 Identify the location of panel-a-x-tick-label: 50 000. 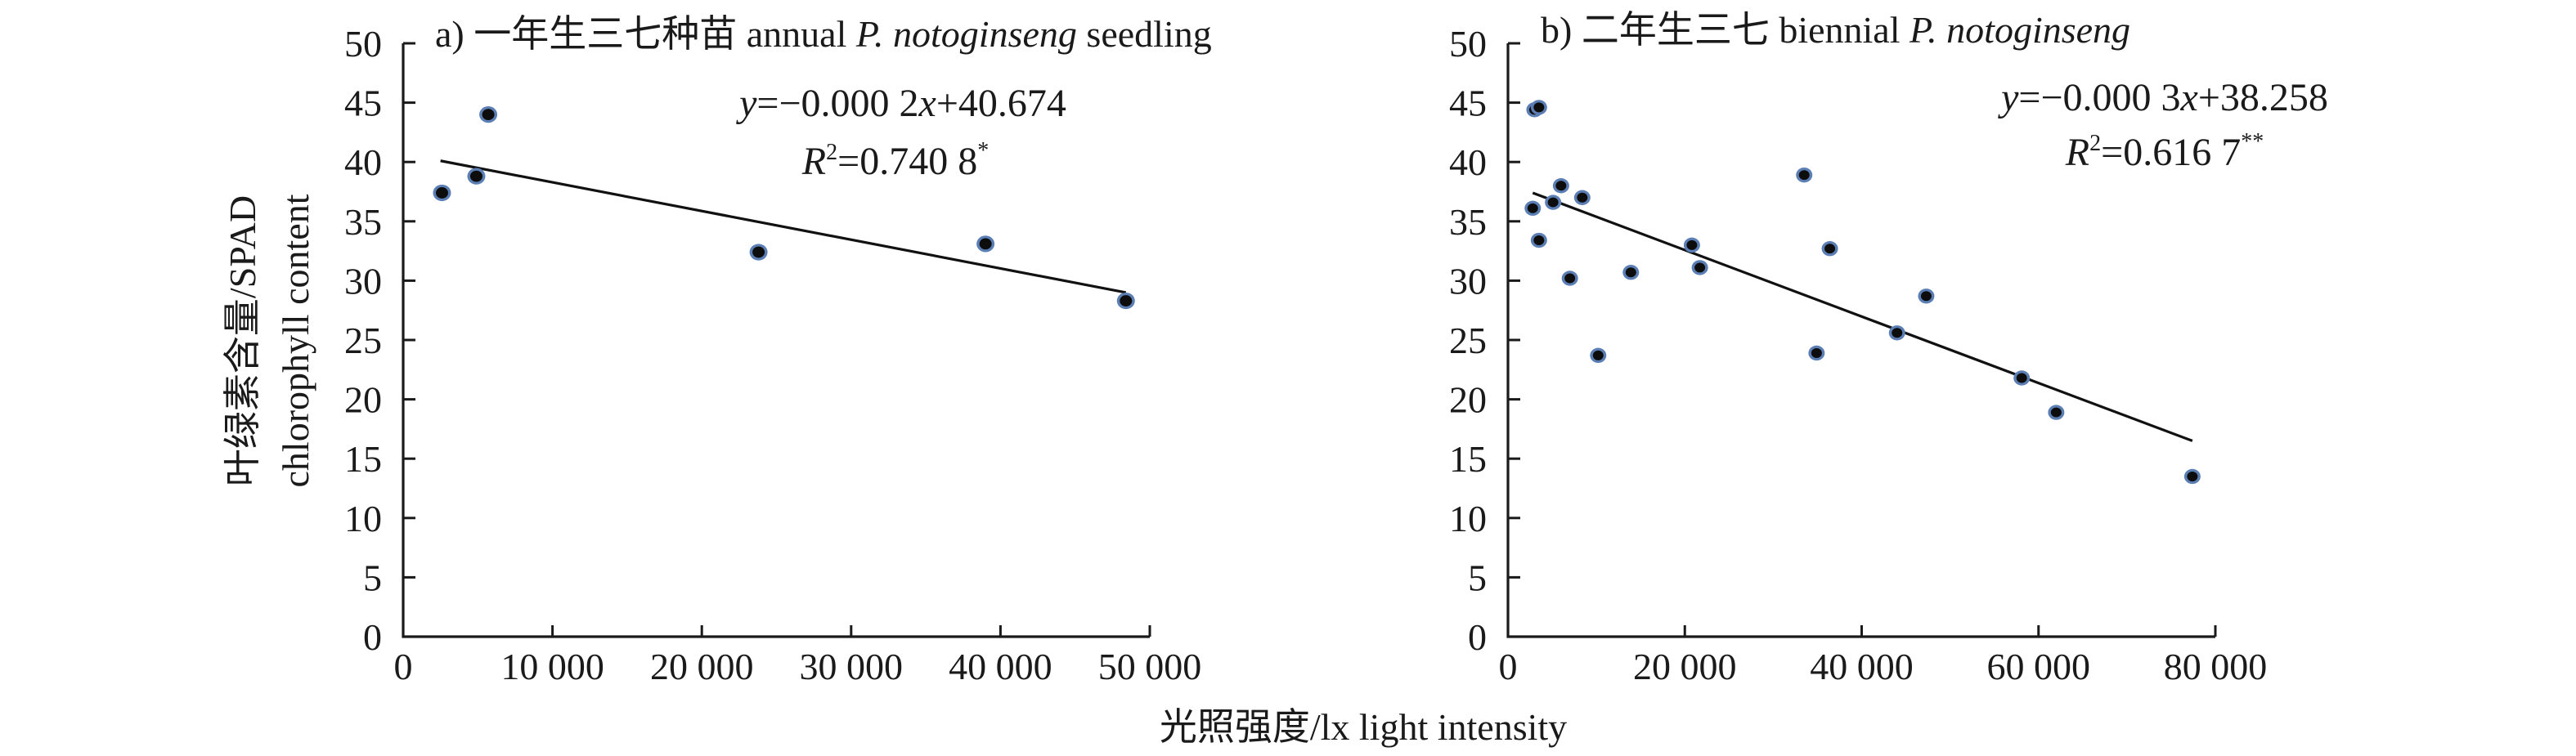
(1150, 666).